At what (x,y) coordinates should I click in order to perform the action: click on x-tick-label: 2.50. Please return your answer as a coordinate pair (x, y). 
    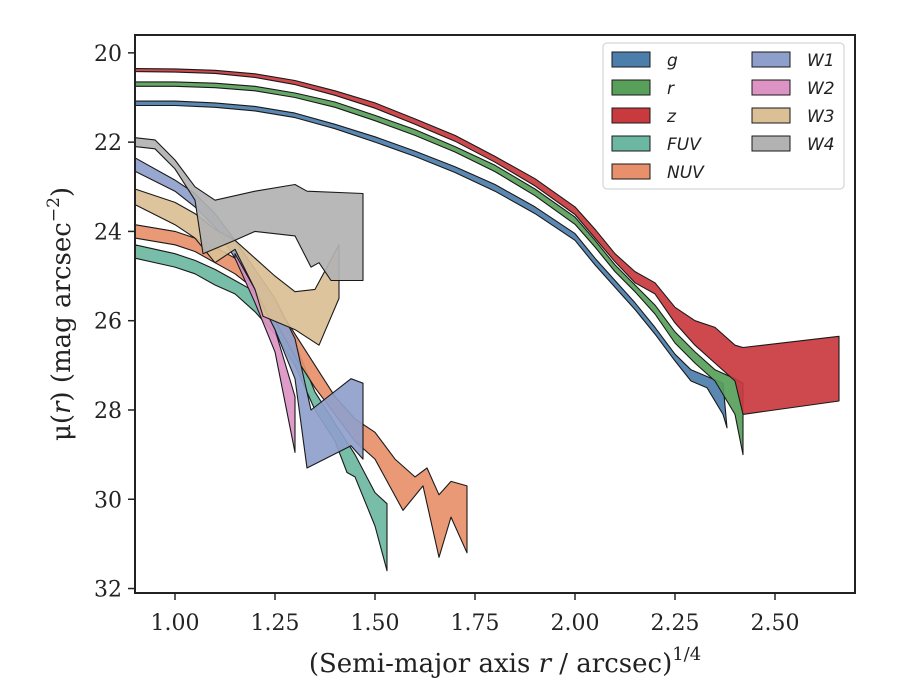
    Looking at the image, I should click on (775, 623).